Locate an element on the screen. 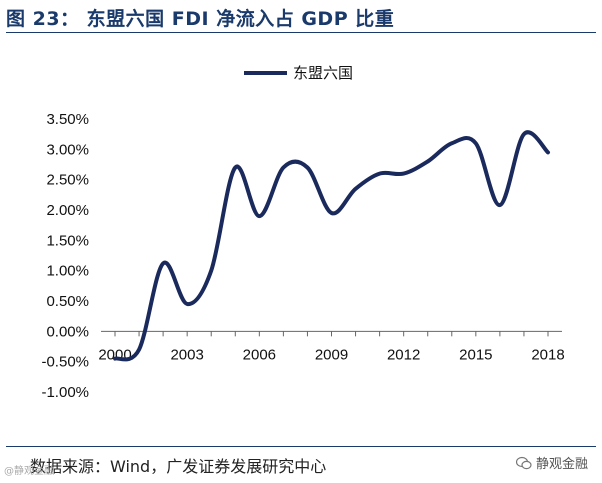 This screenshot has height=483, width=602. x-tick-label: 2006 is located at coordinates (259, 354).